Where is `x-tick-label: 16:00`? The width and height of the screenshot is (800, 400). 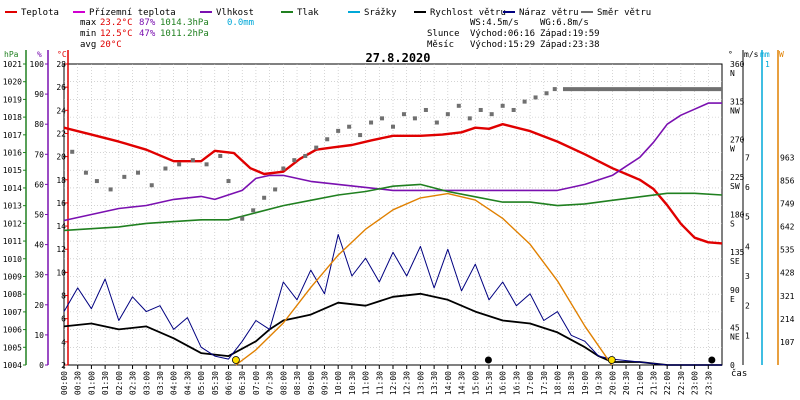 x-tick-label: 16:00 is located at coordinates (503, 383).